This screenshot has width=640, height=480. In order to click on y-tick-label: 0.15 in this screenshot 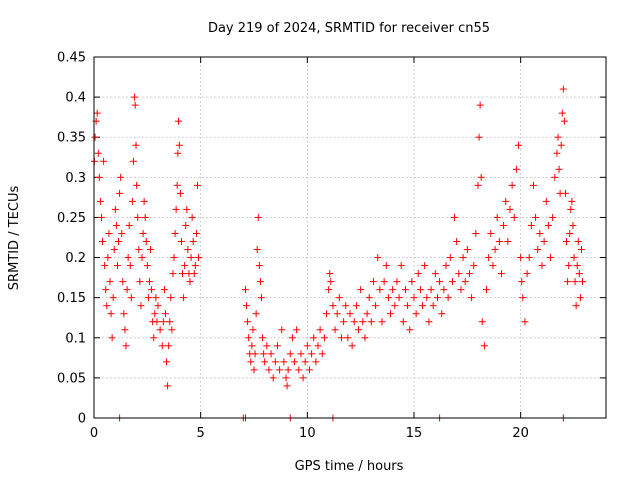, I will do `click(71, 298)`.